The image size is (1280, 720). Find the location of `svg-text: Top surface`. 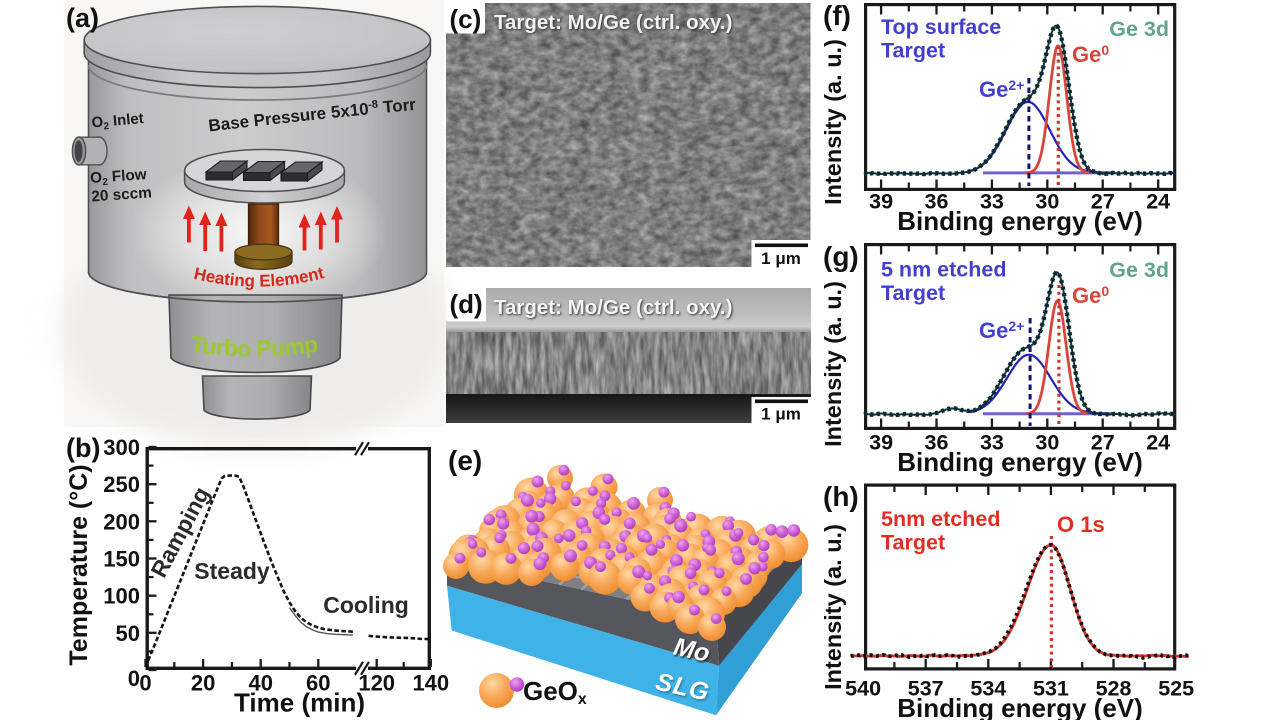

svg-text: Top surface is located at coordinates (941, 27).